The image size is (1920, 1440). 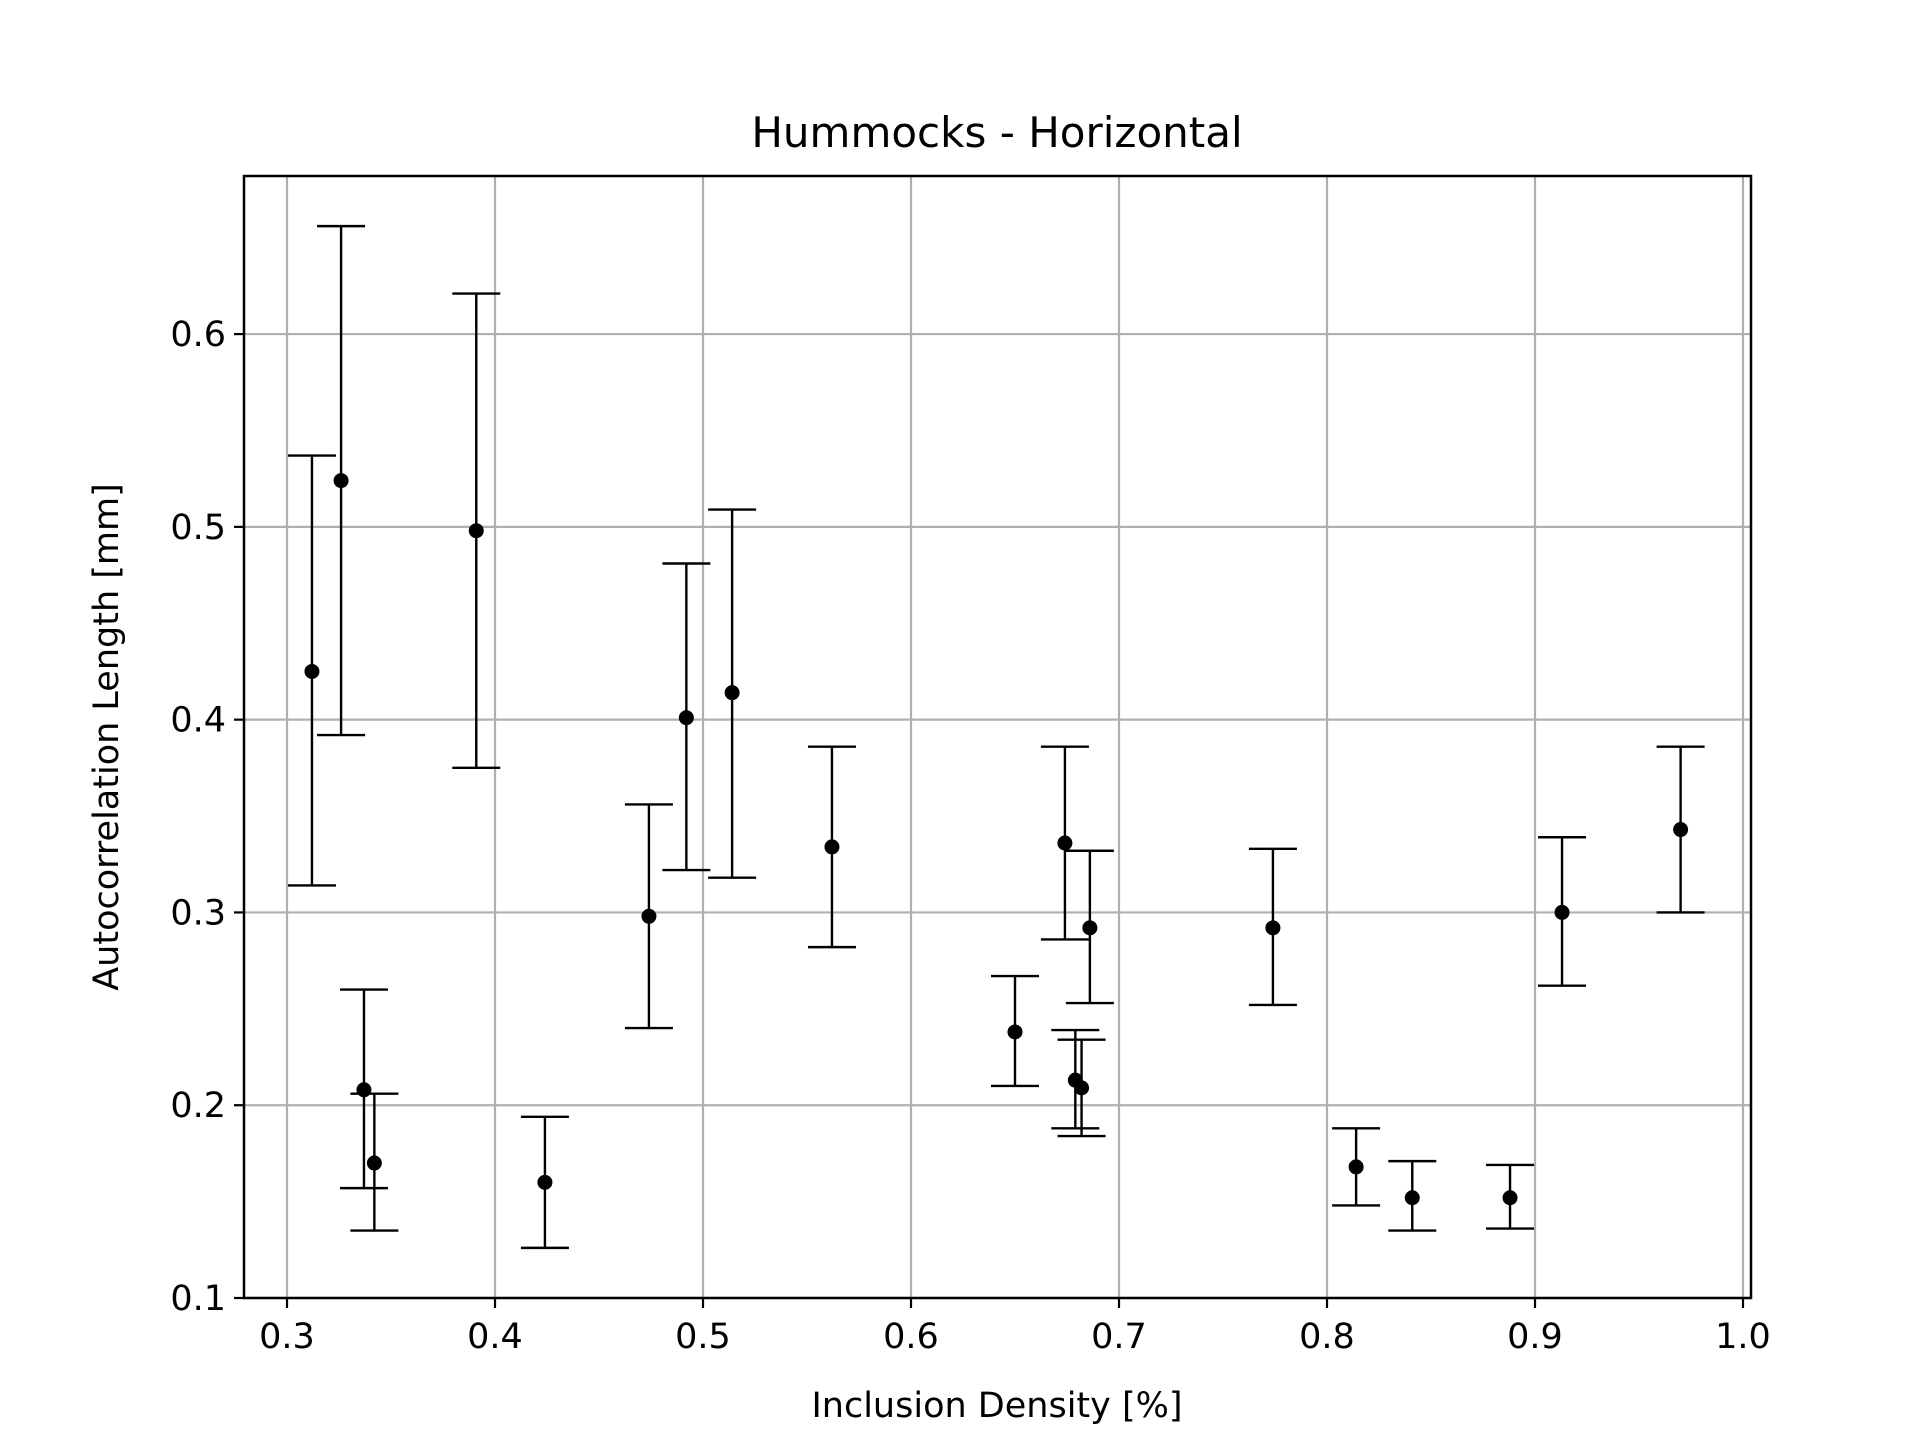 I want to click on y-tick-label: 0.6, so click(x=198, y=335).